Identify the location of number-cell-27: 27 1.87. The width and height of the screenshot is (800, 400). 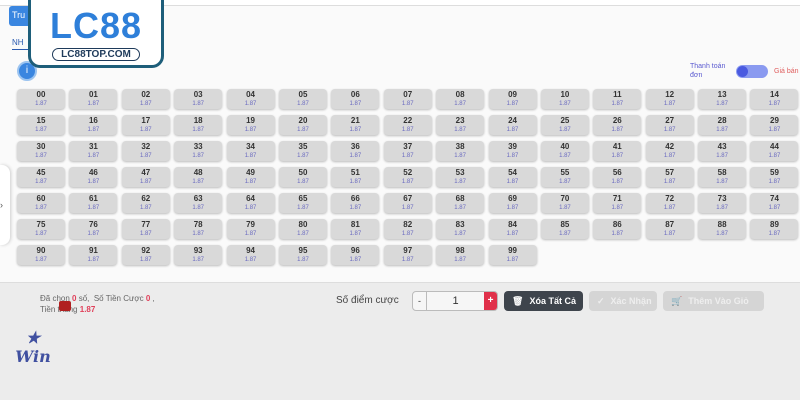
(669, 125).